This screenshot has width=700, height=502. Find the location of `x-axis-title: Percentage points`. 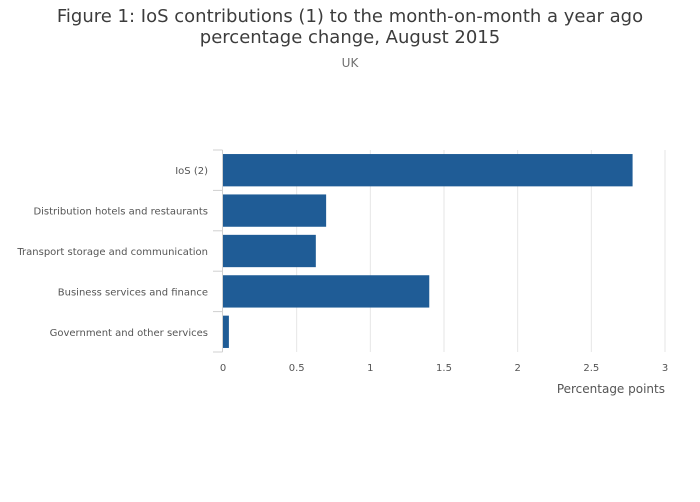

x-axis-title: Percentage points is located at coordinates (611, 389).